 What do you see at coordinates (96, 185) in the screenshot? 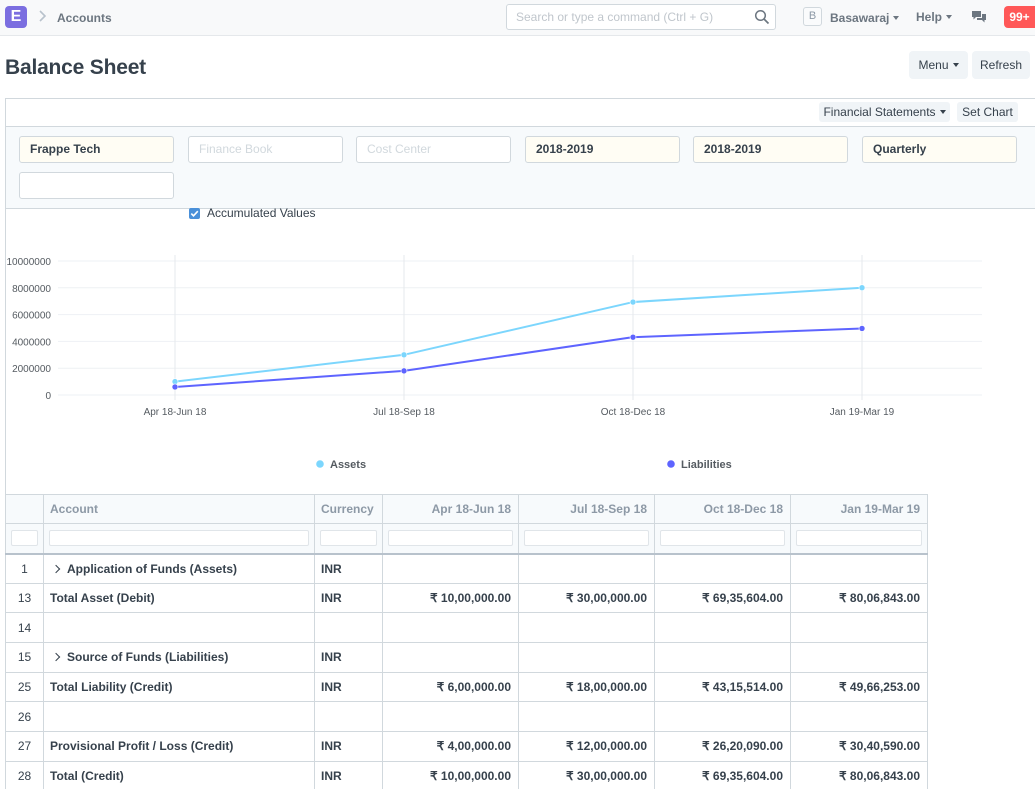
I see `extra-filter-field` at bounding box center [96, 185].